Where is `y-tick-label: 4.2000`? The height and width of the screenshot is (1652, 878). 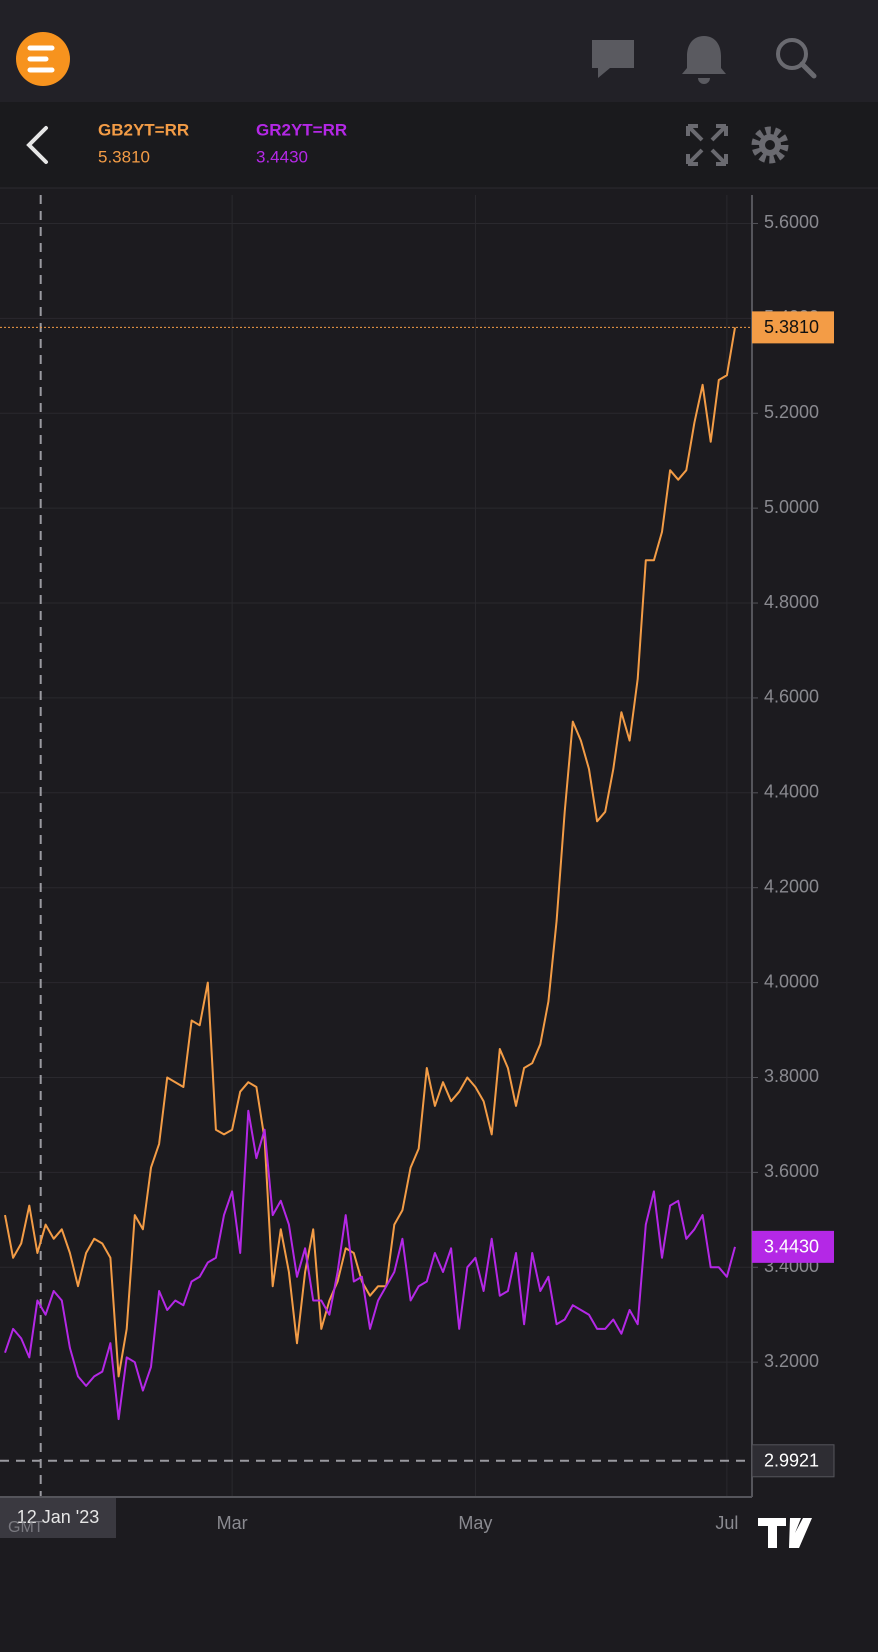
y-tick-label: 4.2000 is located at coordinates (791, 886).